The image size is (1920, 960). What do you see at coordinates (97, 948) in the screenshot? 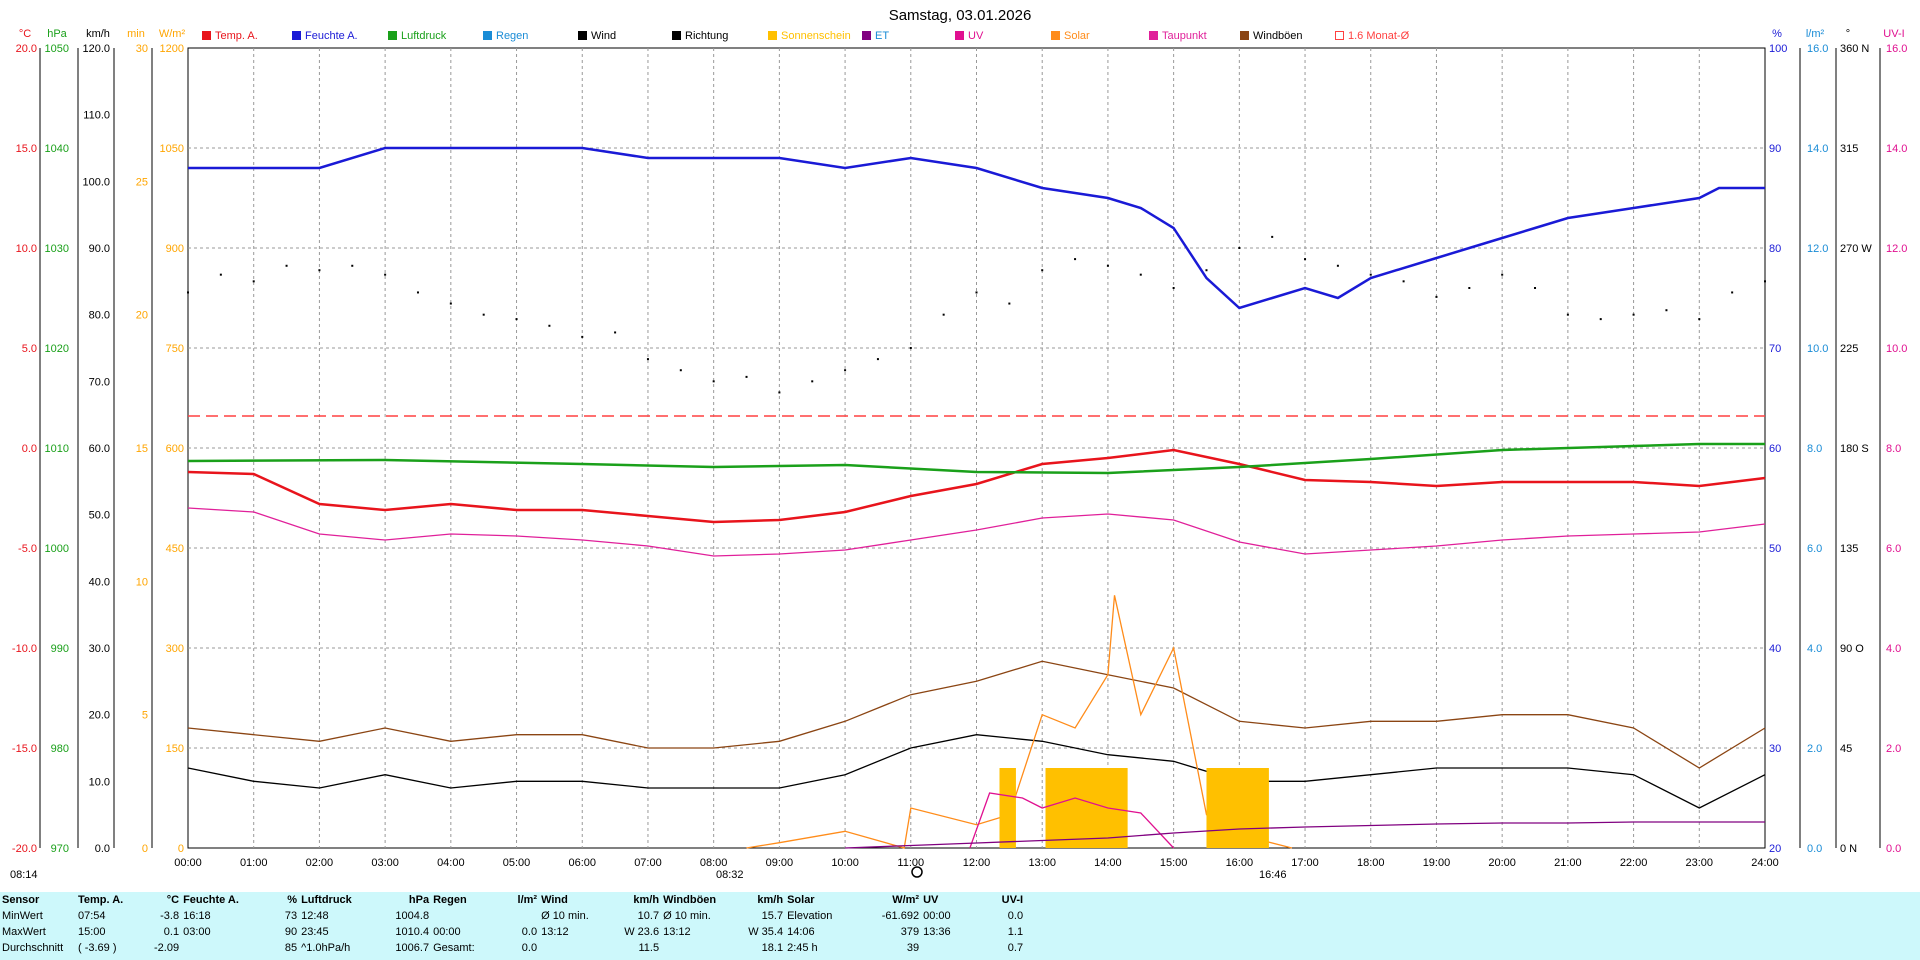
I see `stats-cell: ( -3.69 )` at bounding box center [97, 948].